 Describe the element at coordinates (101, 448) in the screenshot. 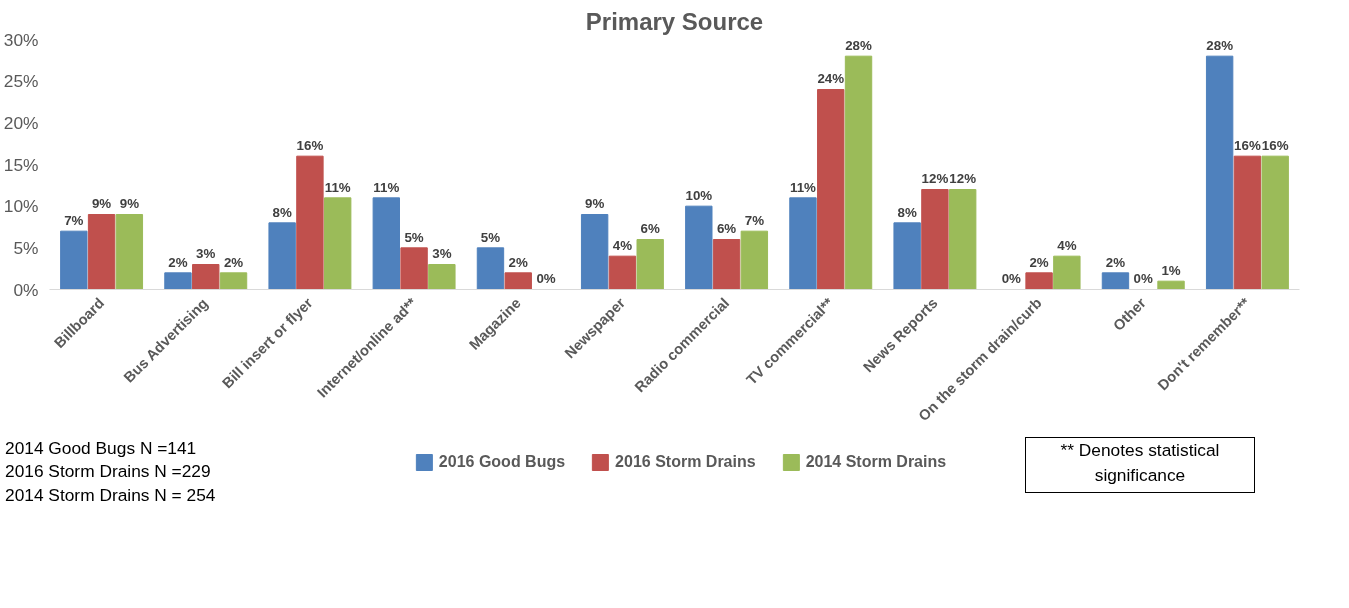

I see `text: 2014 Good Bugs N =141` at that location.